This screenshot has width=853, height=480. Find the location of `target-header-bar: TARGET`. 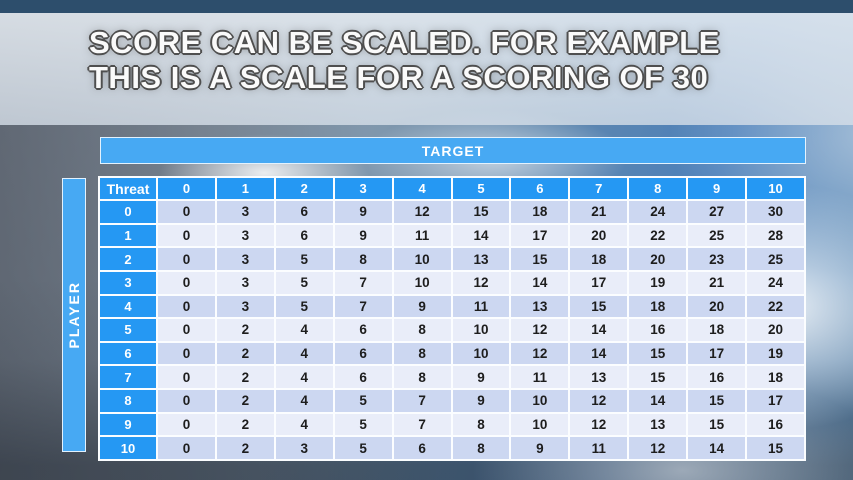

target-header-bar: TARGET is located at coordinates (453, 150).